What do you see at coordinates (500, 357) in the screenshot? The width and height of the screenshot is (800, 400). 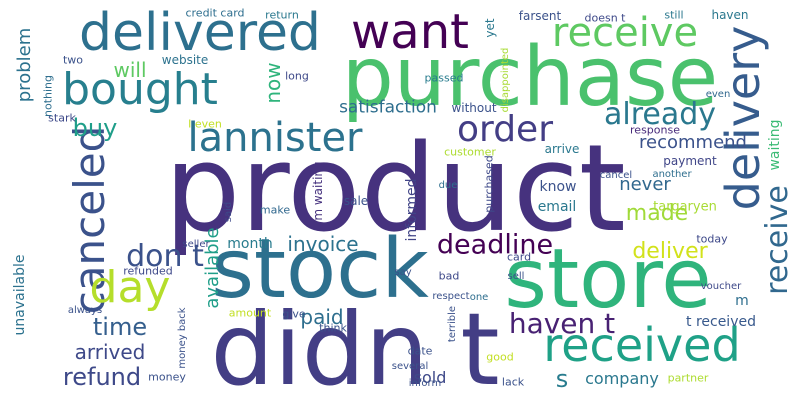 I see `word-good: good` at bounding box center [500, 357].